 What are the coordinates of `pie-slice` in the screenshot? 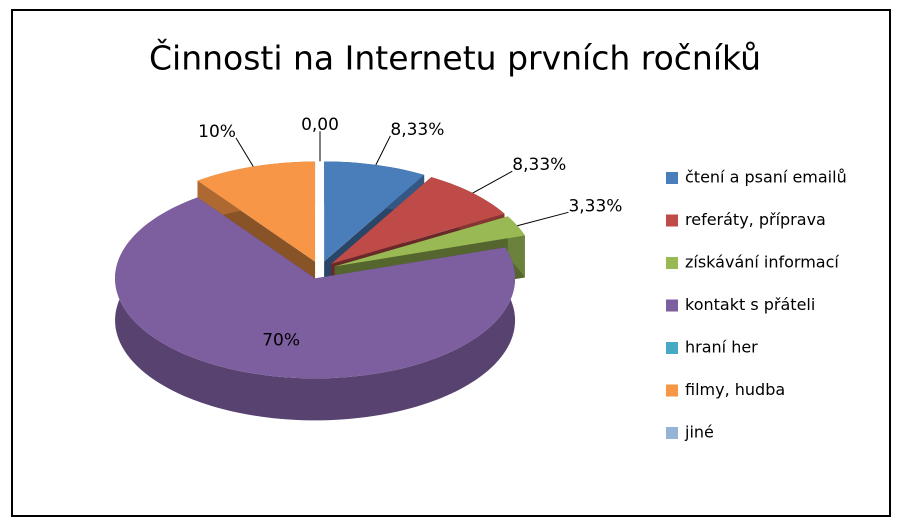 It's located at (252, 222).